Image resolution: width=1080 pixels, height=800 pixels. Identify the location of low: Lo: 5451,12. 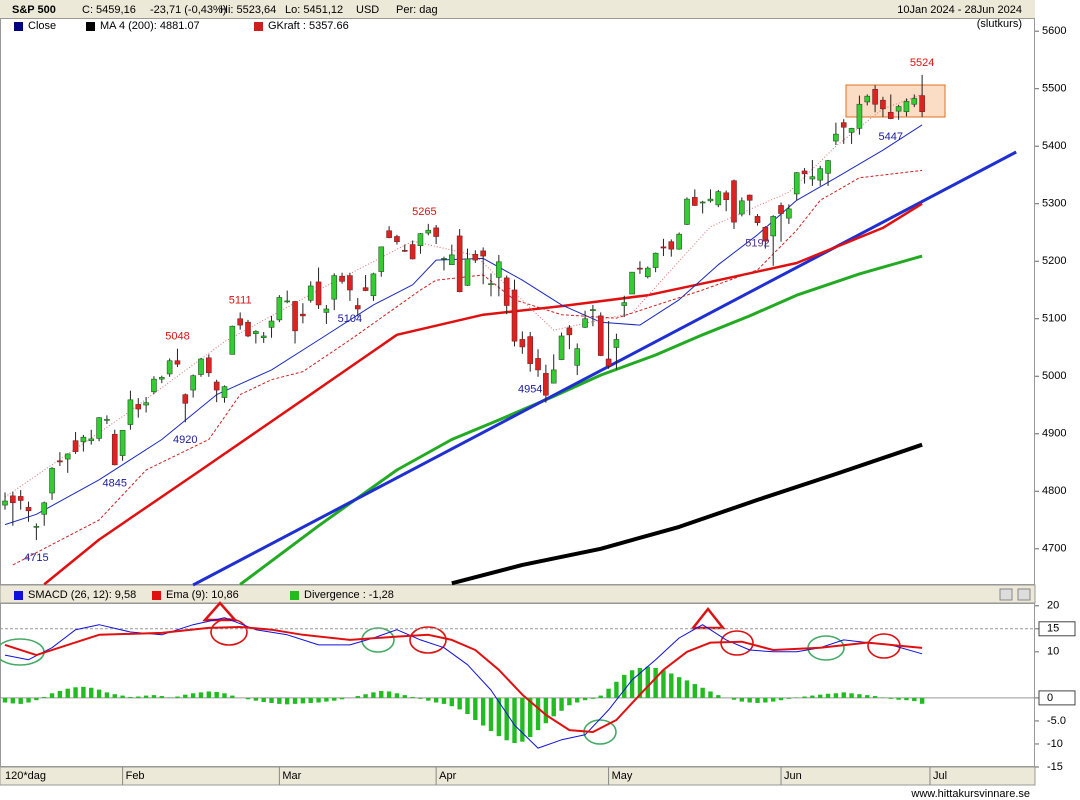
(314, 10).